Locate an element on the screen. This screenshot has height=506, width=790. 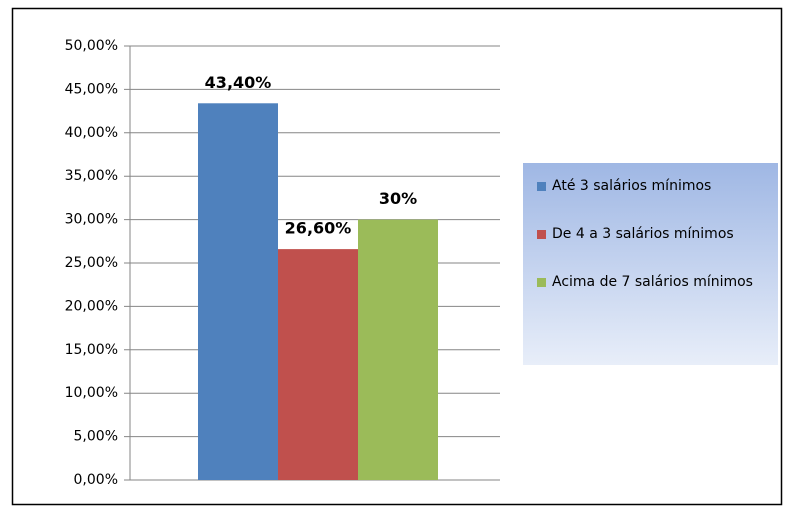
y-tick-label: 35,00% is located at coordinates (91, 176).